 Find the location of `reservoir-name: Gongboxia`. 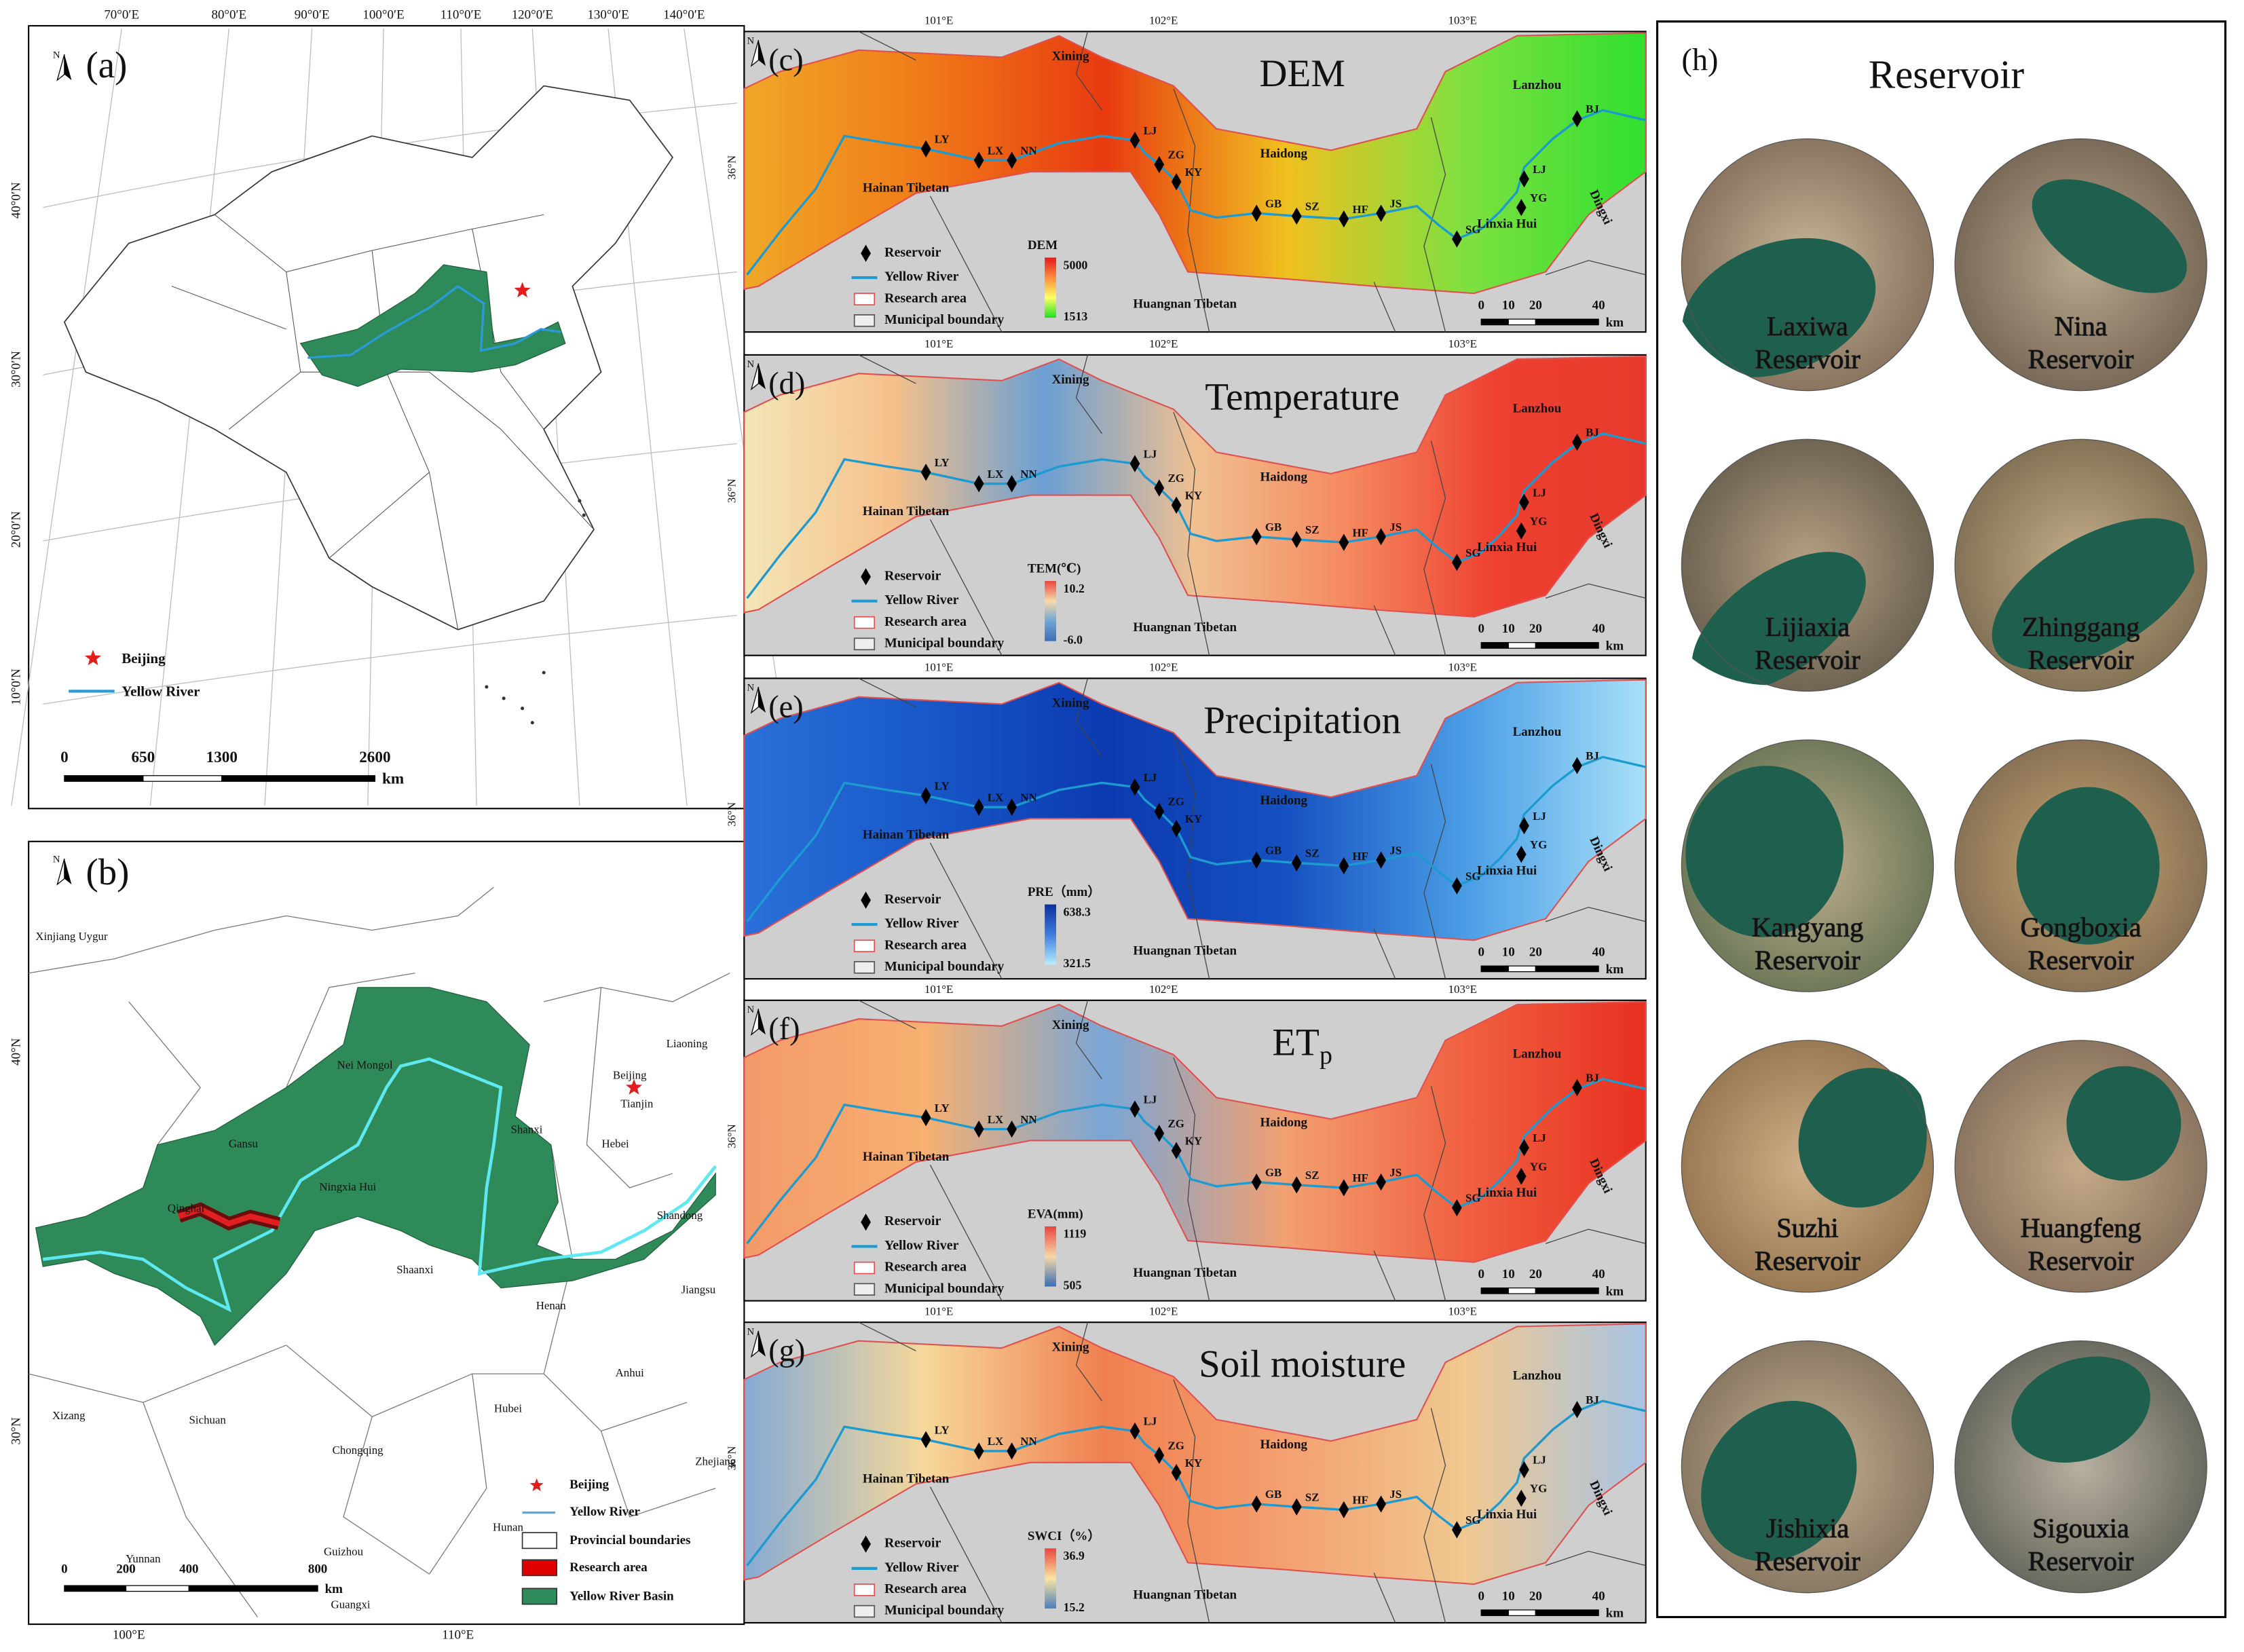

reservoir-name: Gongboxia is located at coordinates (2081, 927).